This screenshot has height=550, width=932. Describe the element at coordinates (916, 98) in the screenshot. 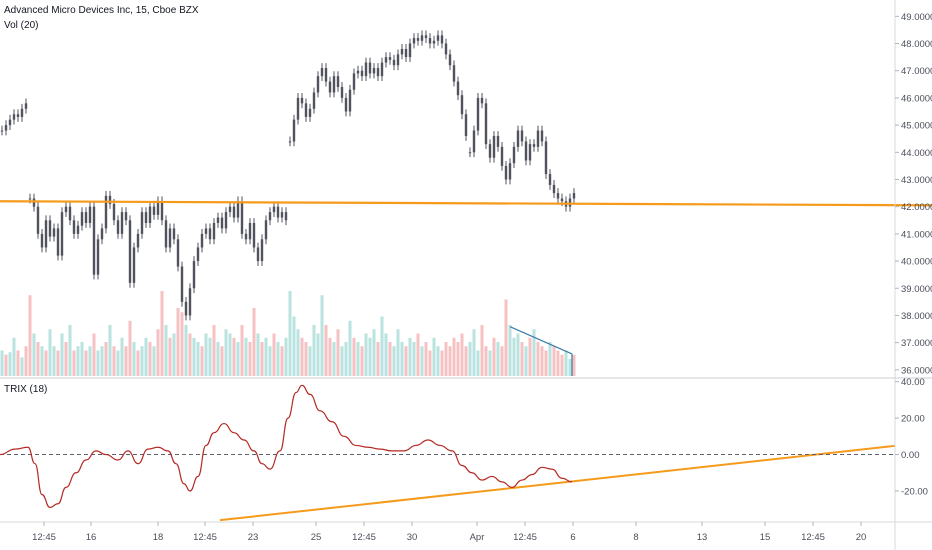

I see `price-tick-label: 46.0000` at that location.